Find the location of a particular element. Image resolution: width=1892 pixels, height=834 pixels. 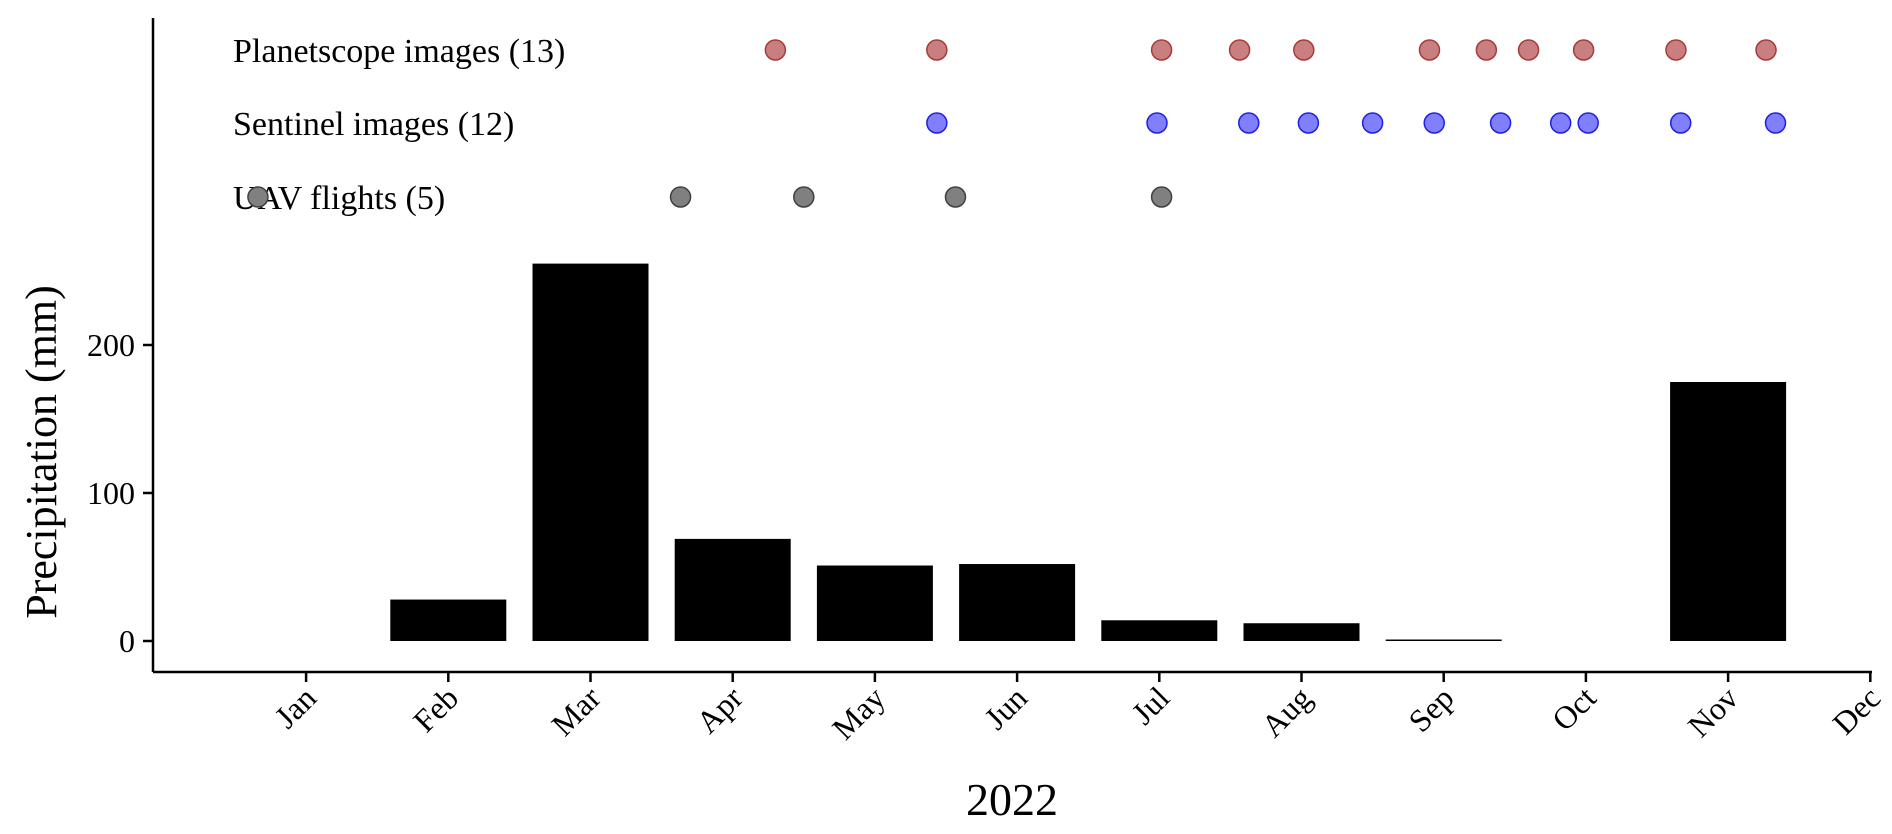

bar-mar is located at coordinates (590, 452).